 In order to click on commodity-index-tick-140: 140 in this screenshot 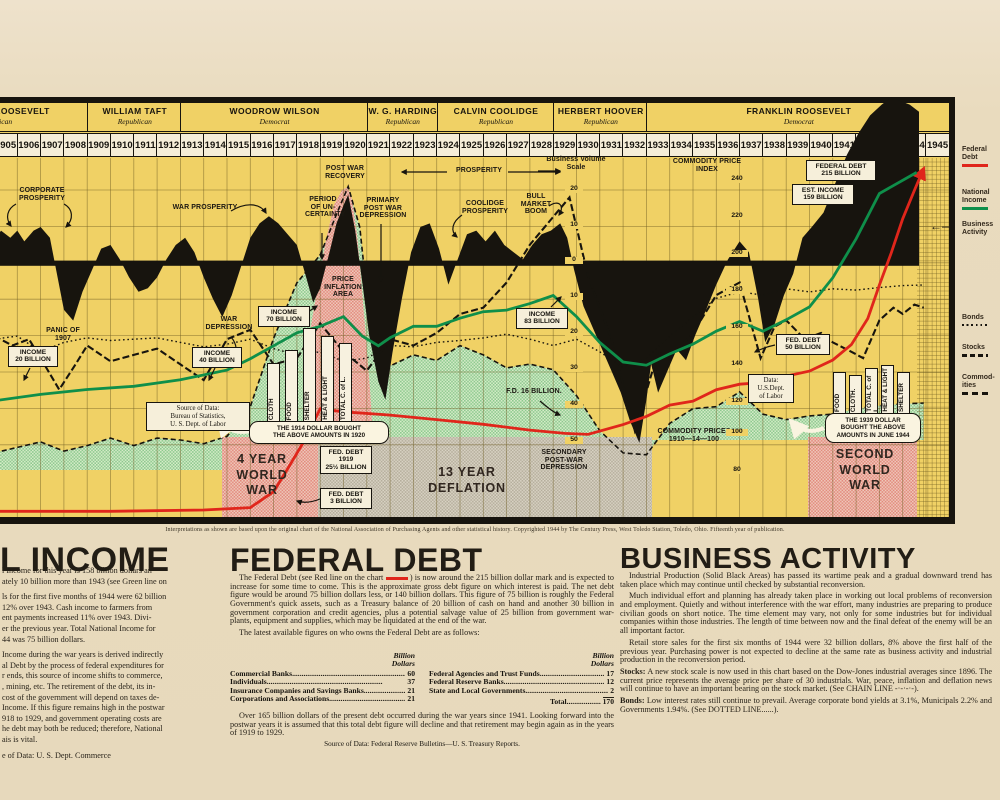, I will do `click(737, 364)`.